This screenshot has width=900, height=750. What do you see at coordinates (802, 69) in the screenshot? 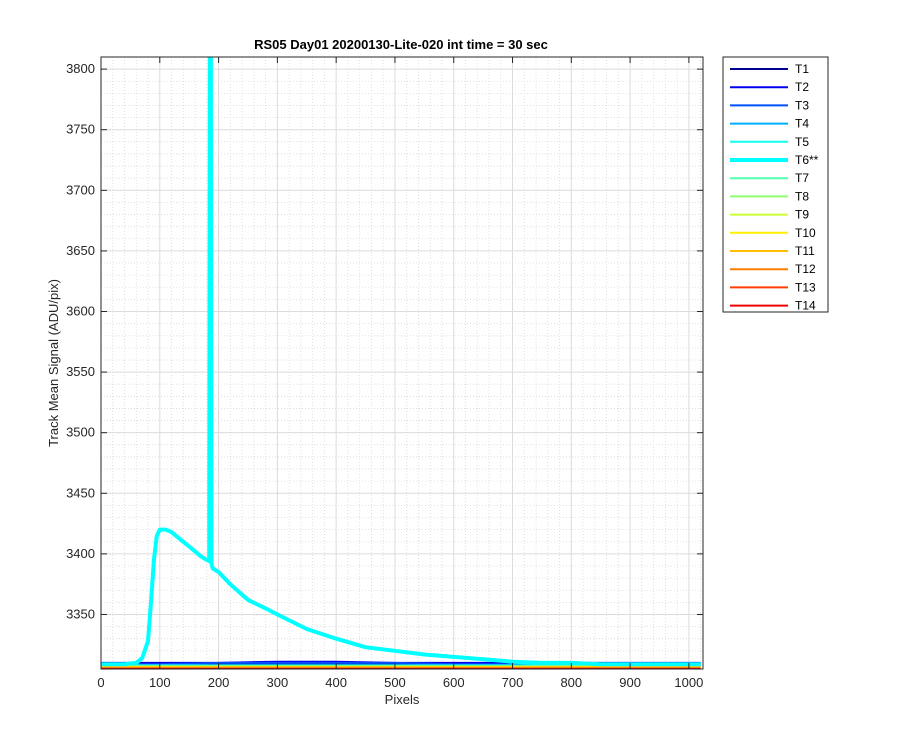
I see `legend-label: T1` at bounding box center [802, 69].